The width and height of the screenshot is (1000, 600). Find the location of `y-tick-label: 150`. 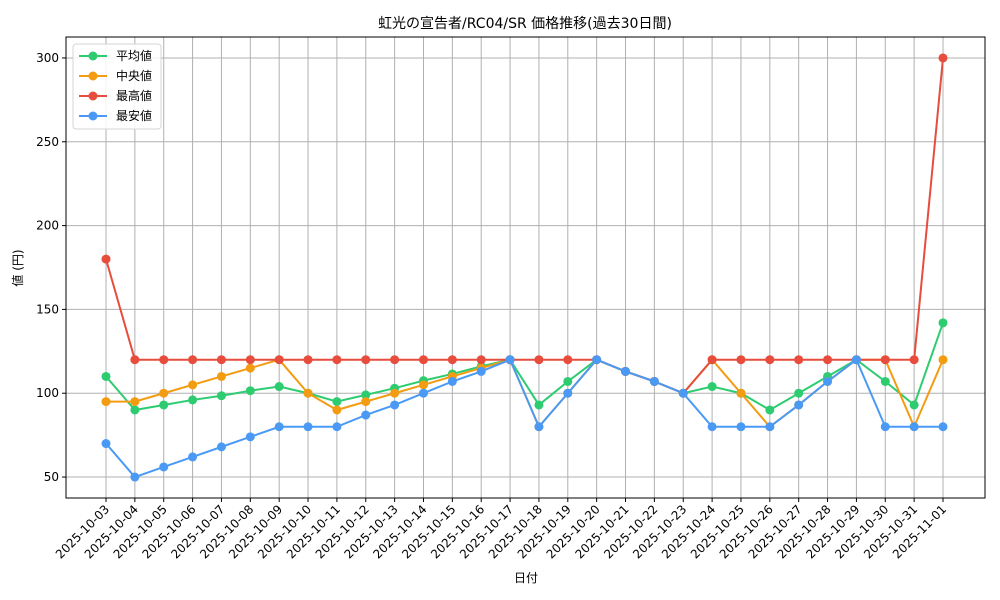

y-tick-label: 150 is located at coordinates (47, 309).